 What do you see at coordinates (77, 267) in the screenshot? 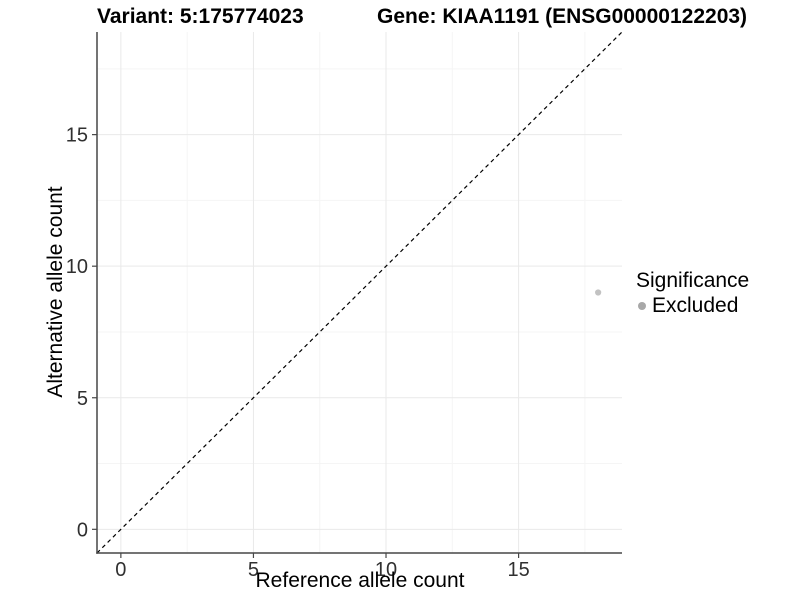
I see `y-tick-label: 10` at bounding box center [77, 267].